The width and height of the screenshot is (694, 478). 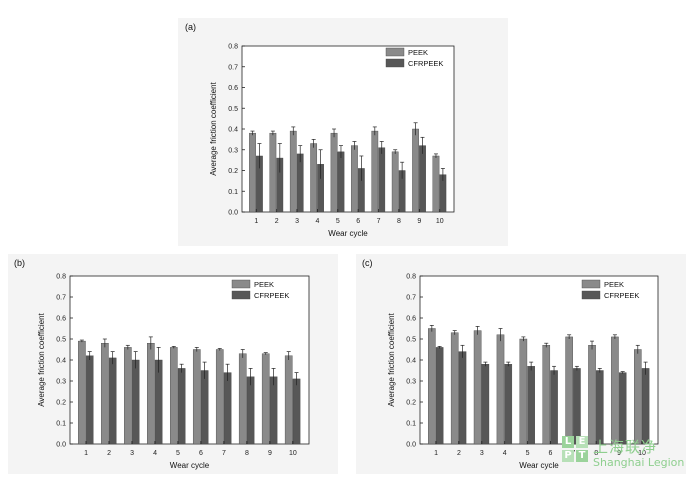 I want to click on panel-c-y-tick-label: 0.0, so click(x=411, y=445).